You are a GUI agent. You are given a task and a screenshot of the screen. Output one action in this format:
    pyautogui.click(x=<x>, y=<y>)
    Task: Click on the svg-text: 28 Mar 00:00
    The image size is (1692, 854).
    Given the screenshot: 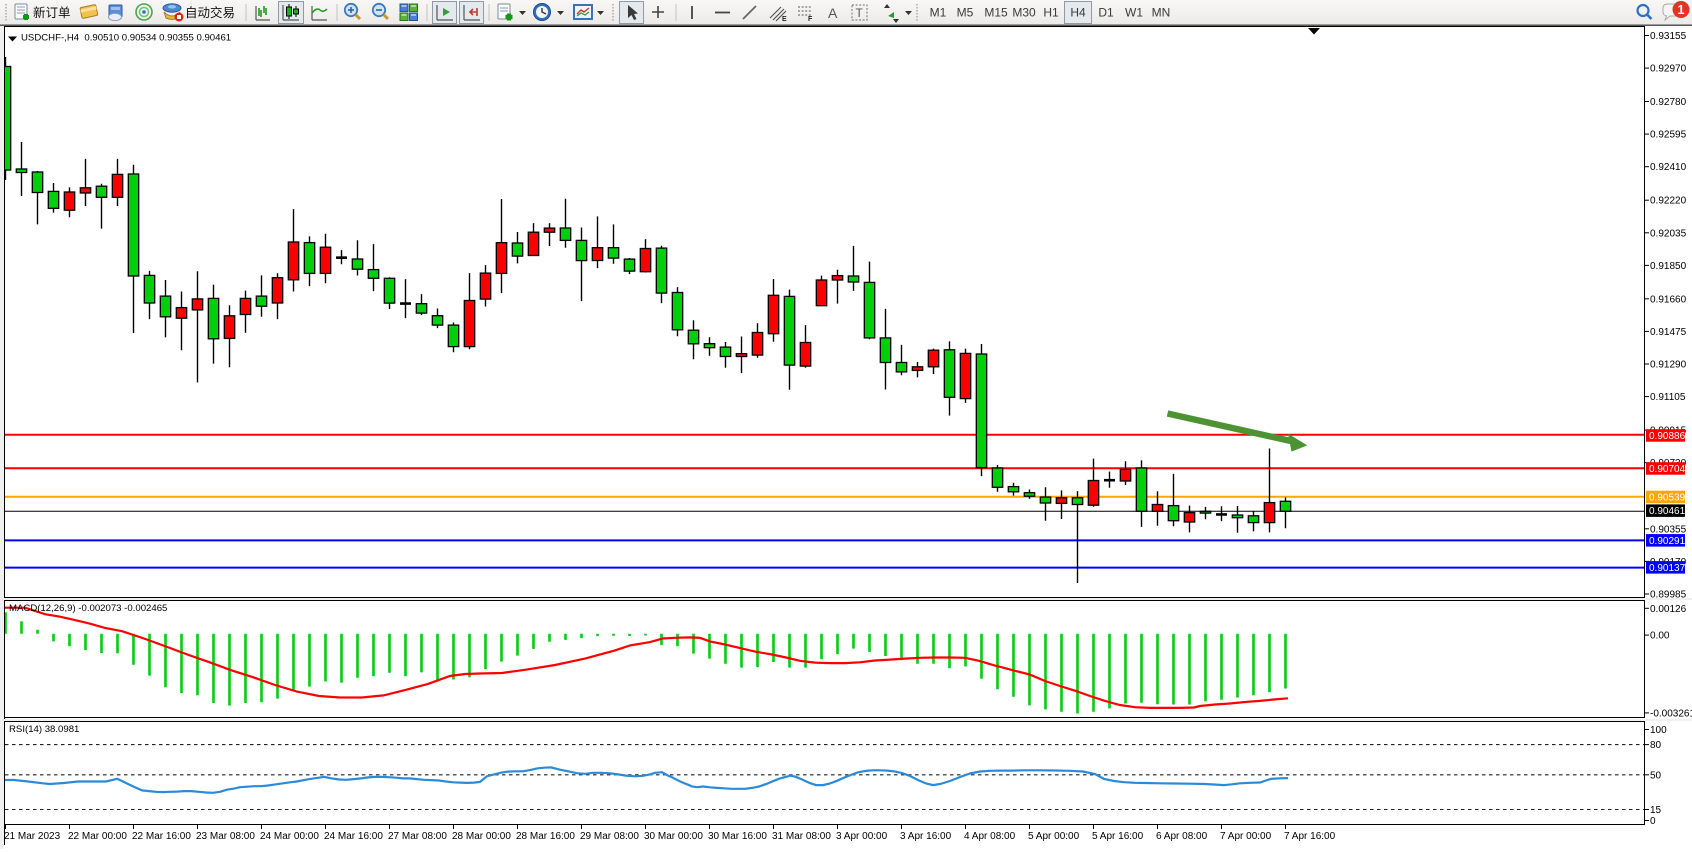 What is the action you would take?
    pyautogui.click(x=481, y=836)
    